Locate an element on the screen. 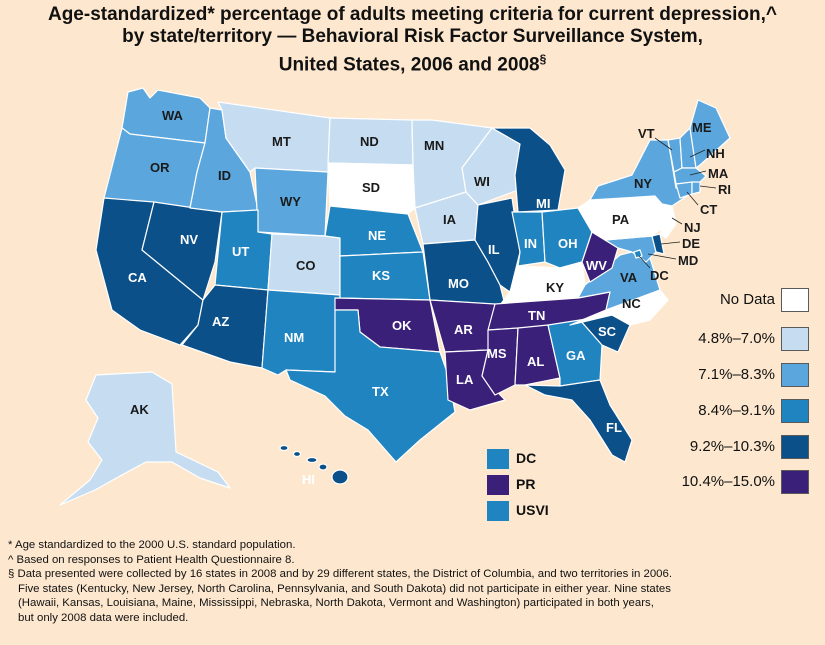  label-CA: CA is located at coordinates (137, 277).